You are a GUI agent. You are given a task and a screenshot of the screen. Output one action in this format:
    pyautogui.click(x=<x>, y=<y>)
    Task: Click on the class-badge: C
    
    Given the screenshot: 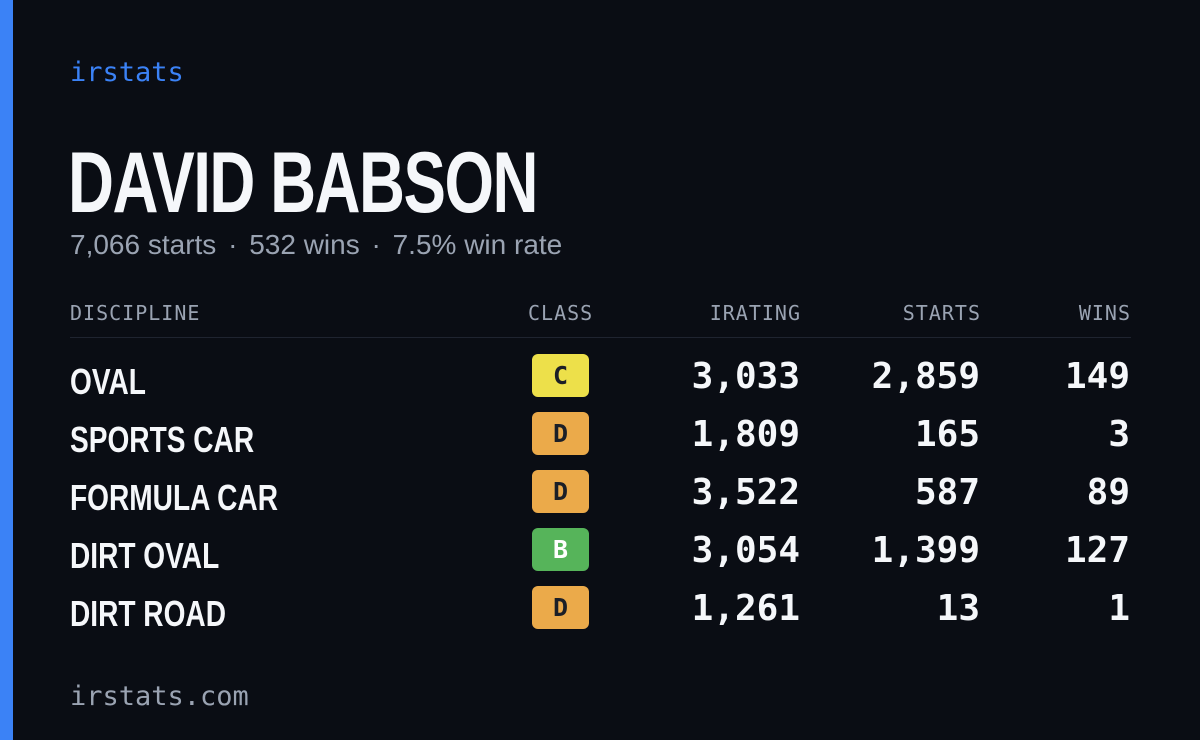 What is the action you would take?
    pyautogui.click(x=560, y=375)
    